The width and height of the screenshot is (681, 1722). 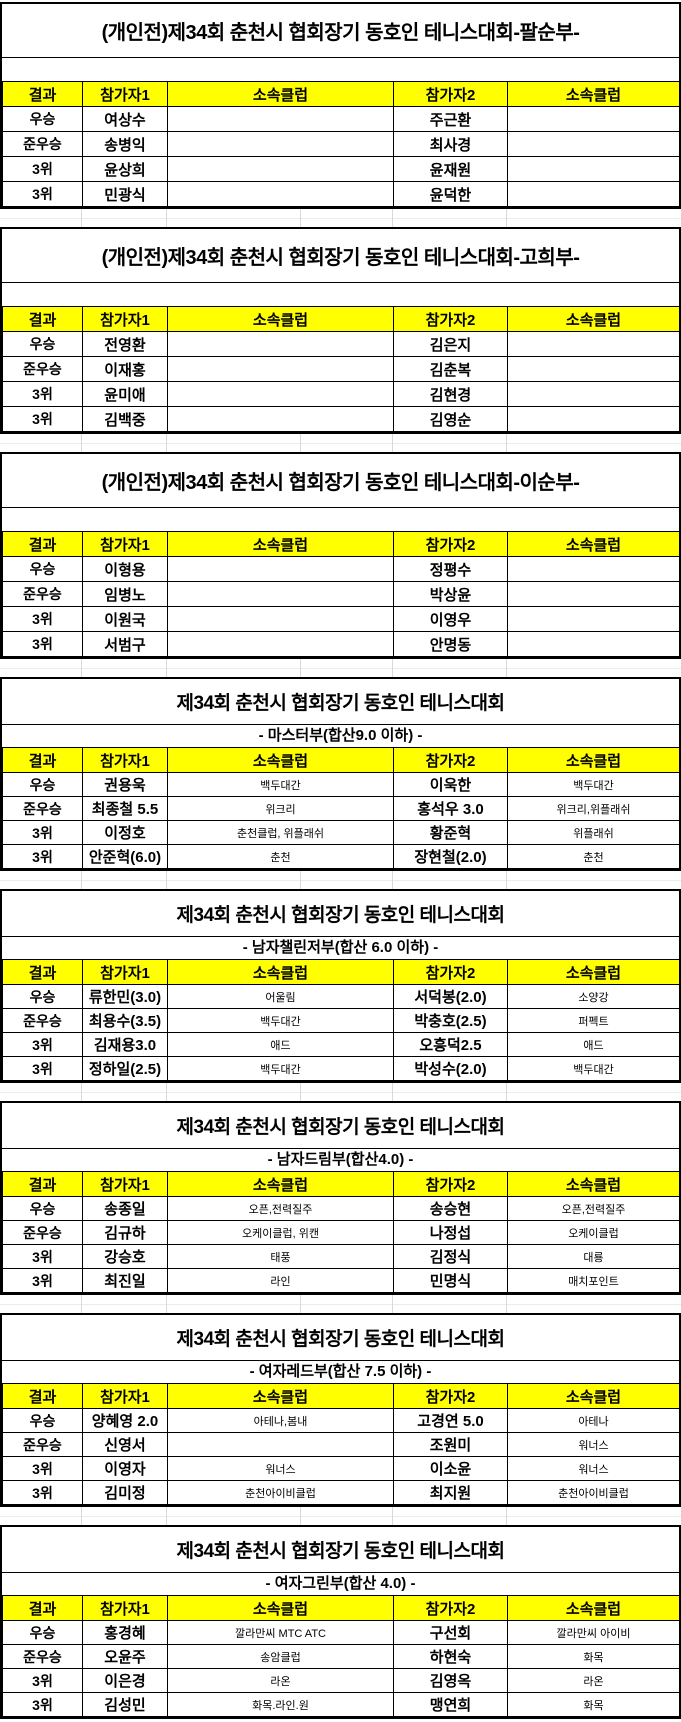 What do you see at coordinates (593, 1280) in the screenshot?
I see `club2-cell: 매치포인트` at bounding box center [593, 1280].